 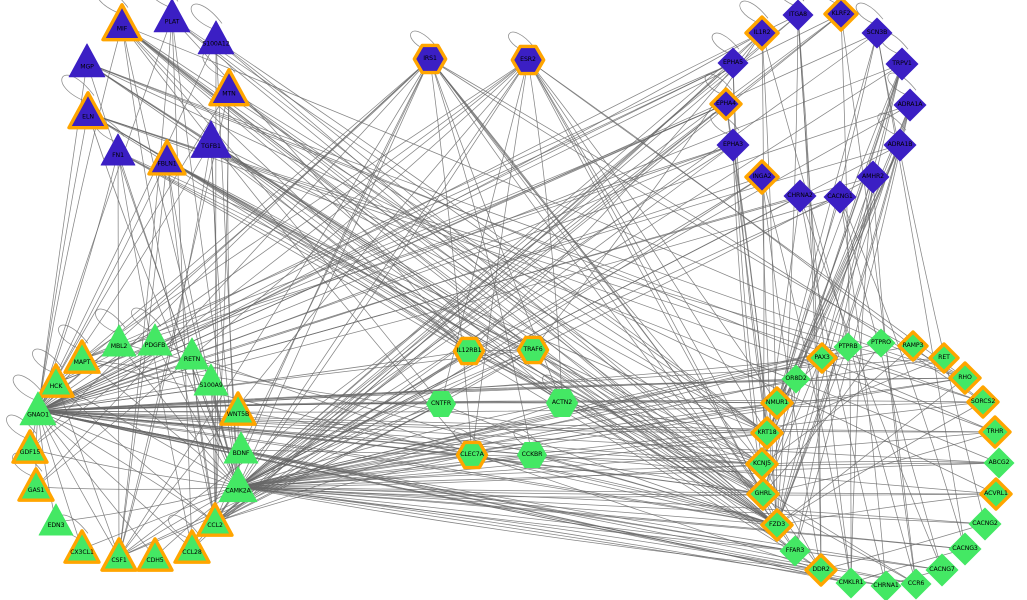 What do you see at coordinates (910, 105) in the screenshot?
I see `graph-node-adra1a: ADRA1A` at bounding box center [910, 105].